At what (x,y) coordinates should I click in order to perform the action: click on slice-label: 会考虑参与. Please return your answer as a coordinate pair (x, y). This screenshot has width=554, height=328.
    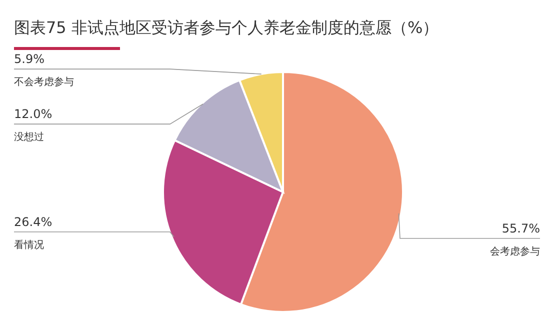
    Looking at the image, I should click on (515, 251).